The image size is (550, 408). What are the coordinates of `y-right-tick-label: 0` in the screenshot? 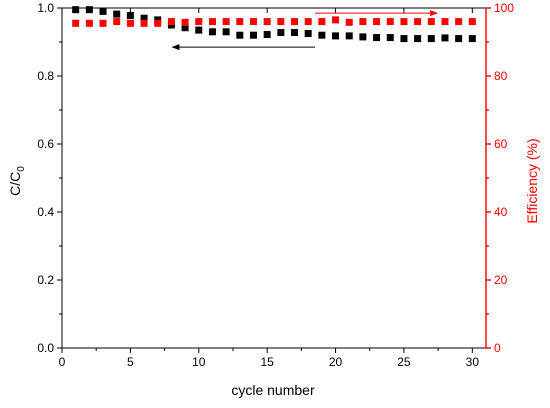 It's located at (497, 348).